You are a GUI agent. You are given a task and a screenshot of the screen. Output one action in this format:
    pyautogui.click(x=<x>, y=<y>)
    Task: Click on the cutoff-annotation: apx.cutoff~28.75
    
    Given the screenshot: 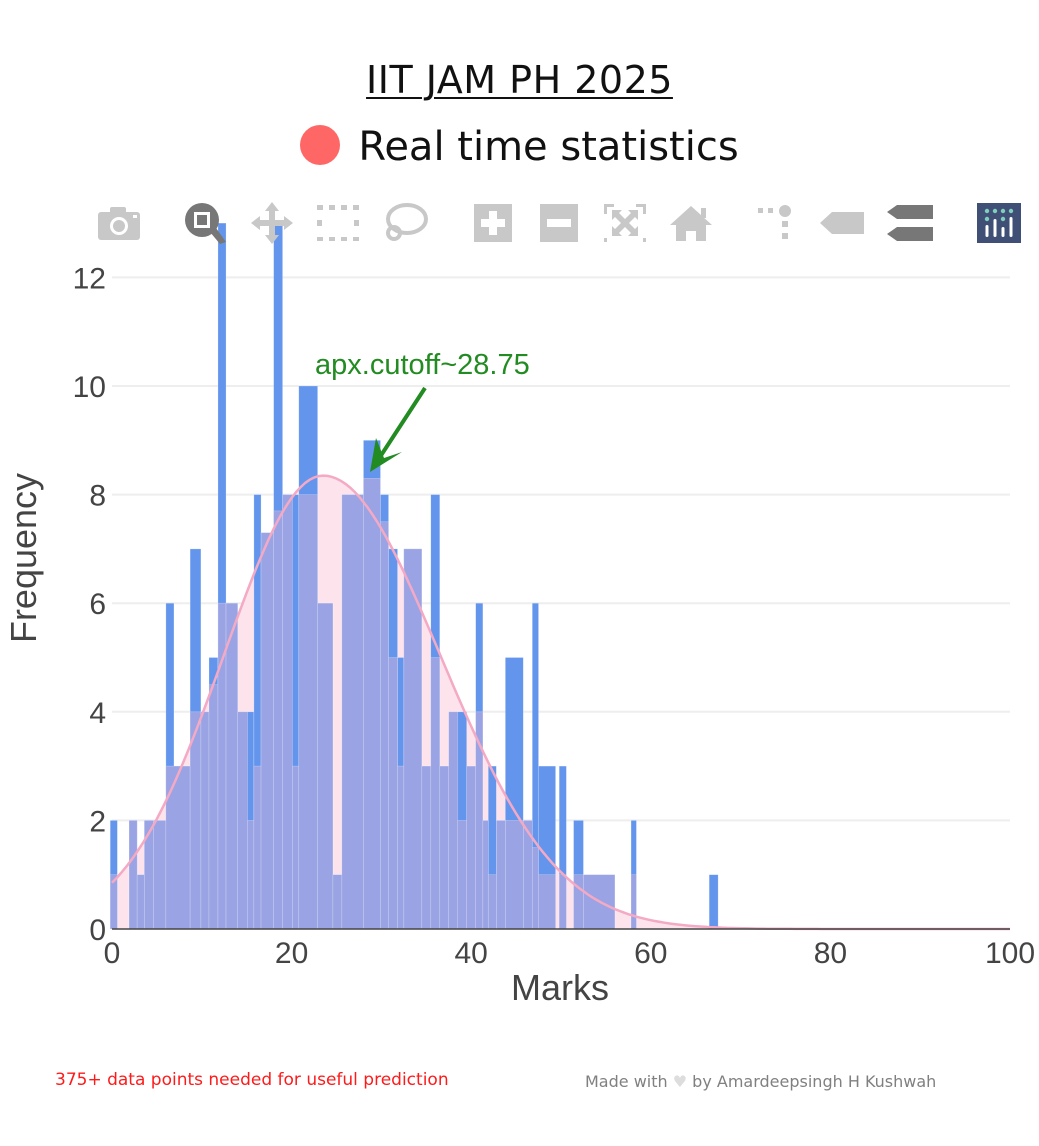 What is the action you would take?
    pyautogui.click(x=422, y=410)
    